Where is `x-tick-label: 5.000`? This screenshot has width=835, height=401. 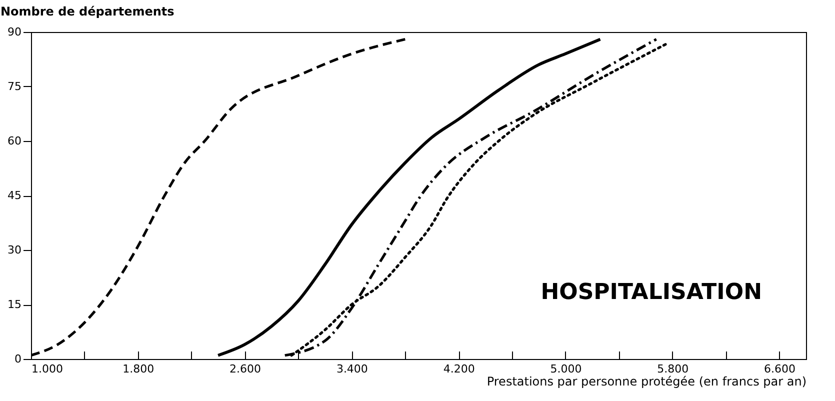 x-tick-label: 5.000 is located at coordinates (566, 369).